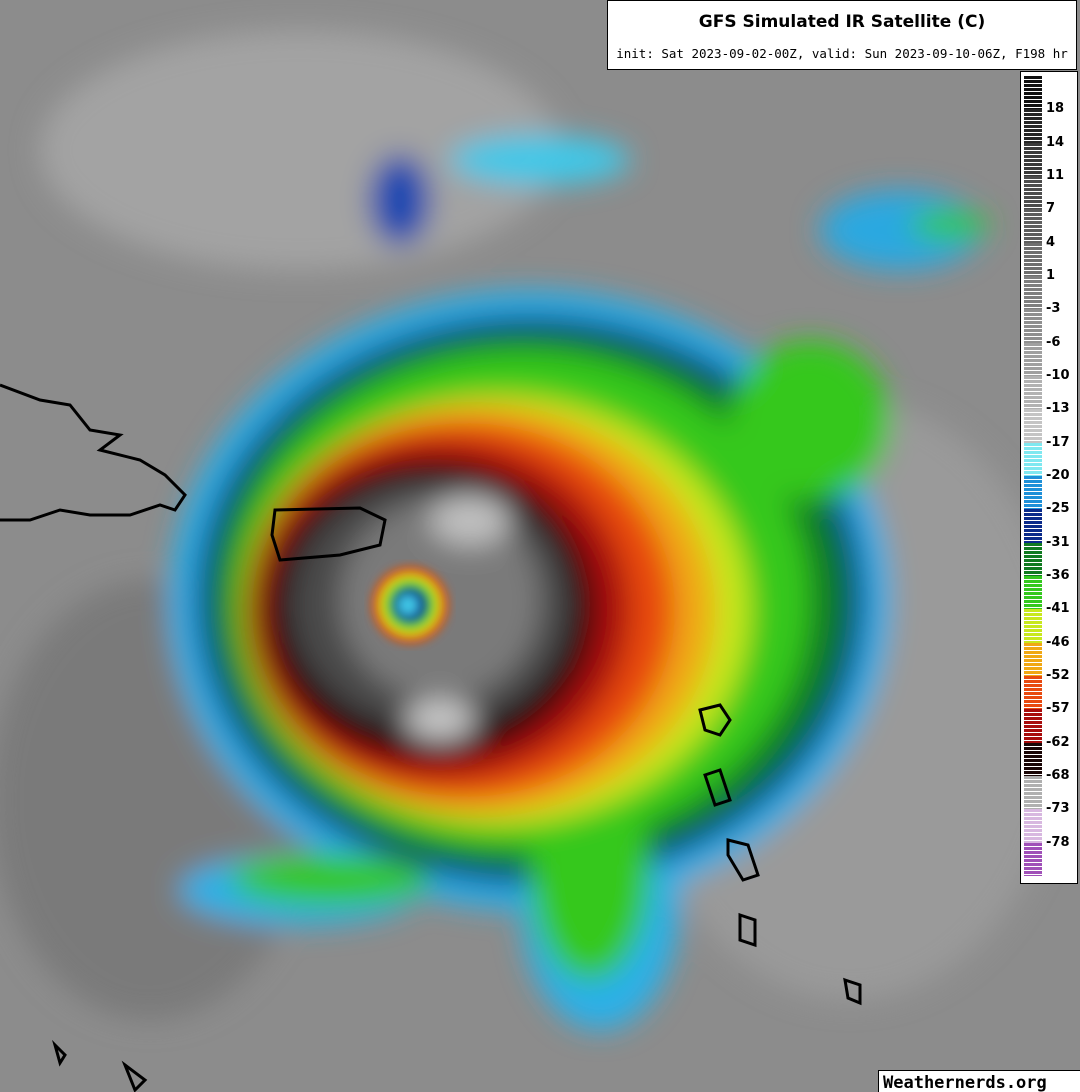 This screenshot has width=1080, height=1092. I want to click on colorbar-label: -41, so click(1058, 609).